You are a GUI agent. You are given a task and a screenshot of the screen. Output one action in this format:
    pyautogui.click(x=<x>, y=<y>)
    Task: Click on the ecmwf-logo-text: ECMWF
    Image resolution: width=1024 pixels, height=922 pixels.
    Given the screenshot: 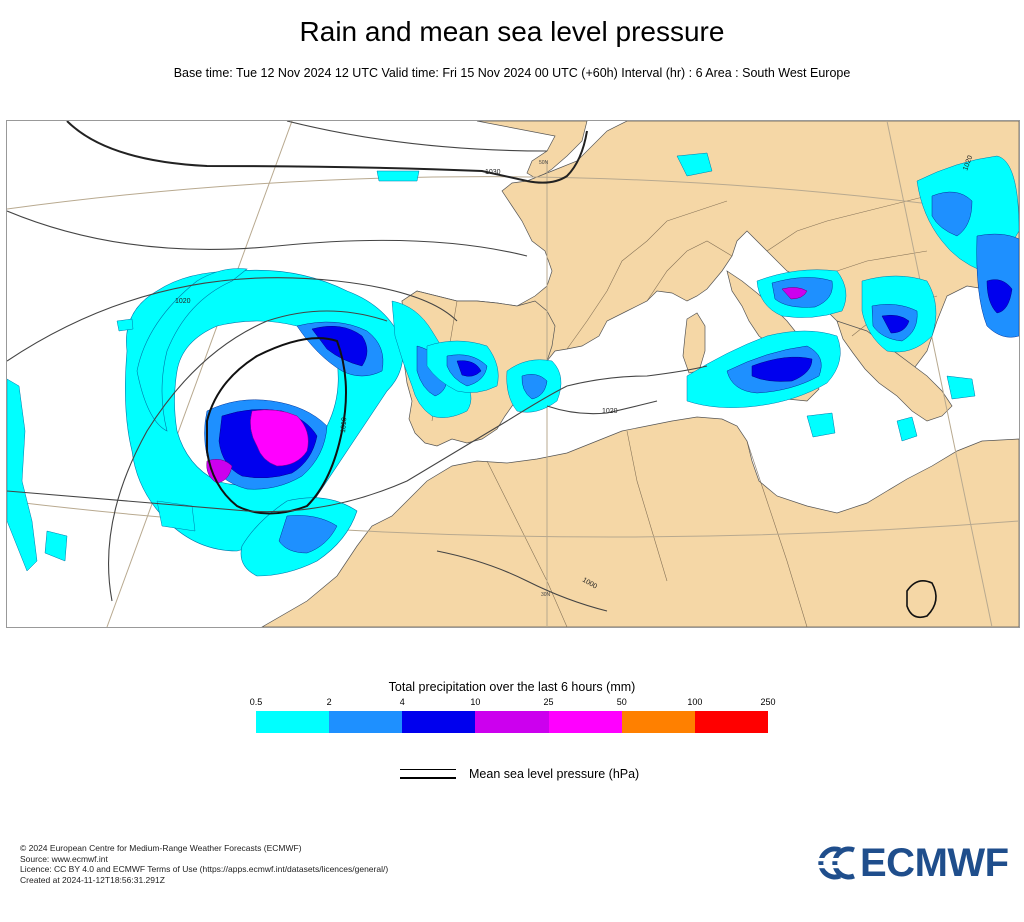 What is the action you would take?
    pyautogui.click(x=934, y=863)
    